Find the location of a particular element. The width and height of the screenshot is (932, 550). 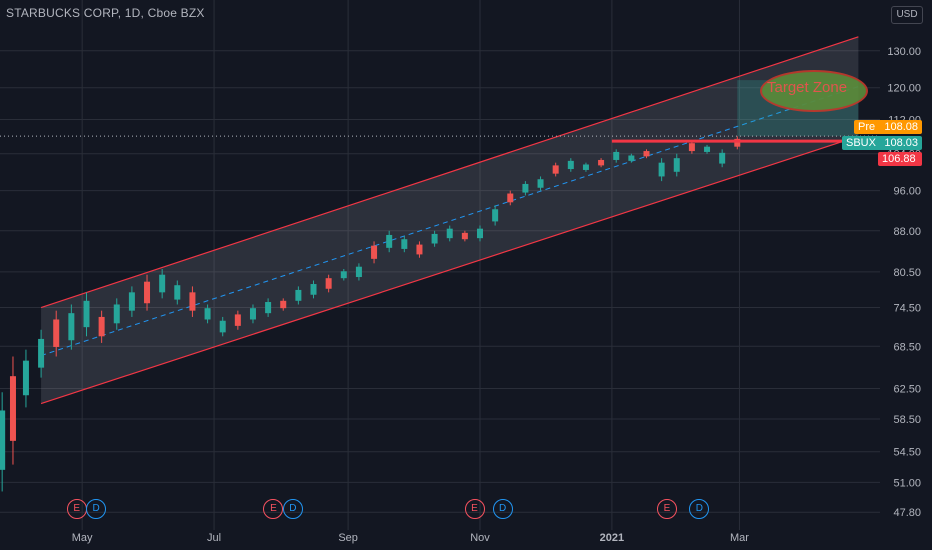

y-tick-label: 47.80 is located at coordinates (907, 513).